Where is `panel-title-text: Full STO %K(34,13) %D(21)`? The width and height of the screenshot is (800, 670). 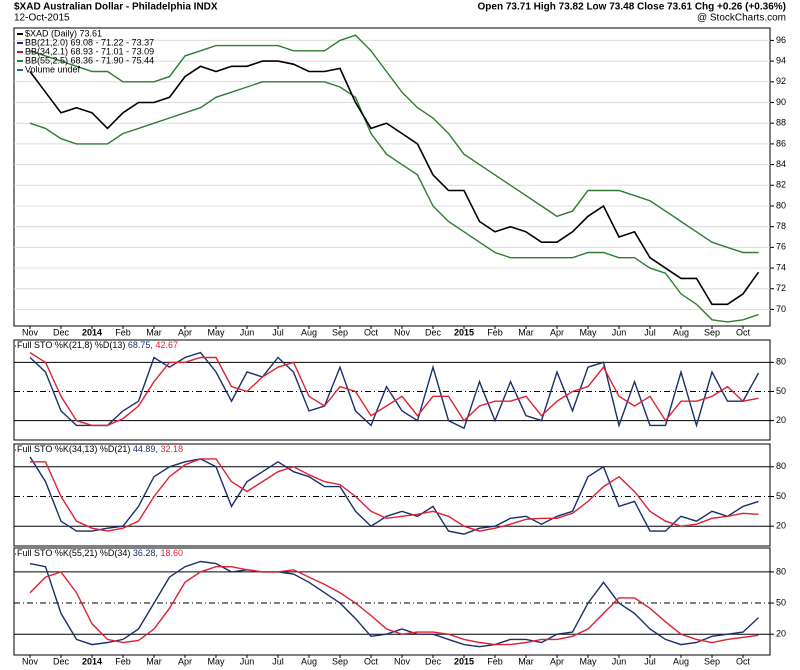 panel-title-text: Full STO %K(34,13) %D(21) is located at coordinates (73, 449).